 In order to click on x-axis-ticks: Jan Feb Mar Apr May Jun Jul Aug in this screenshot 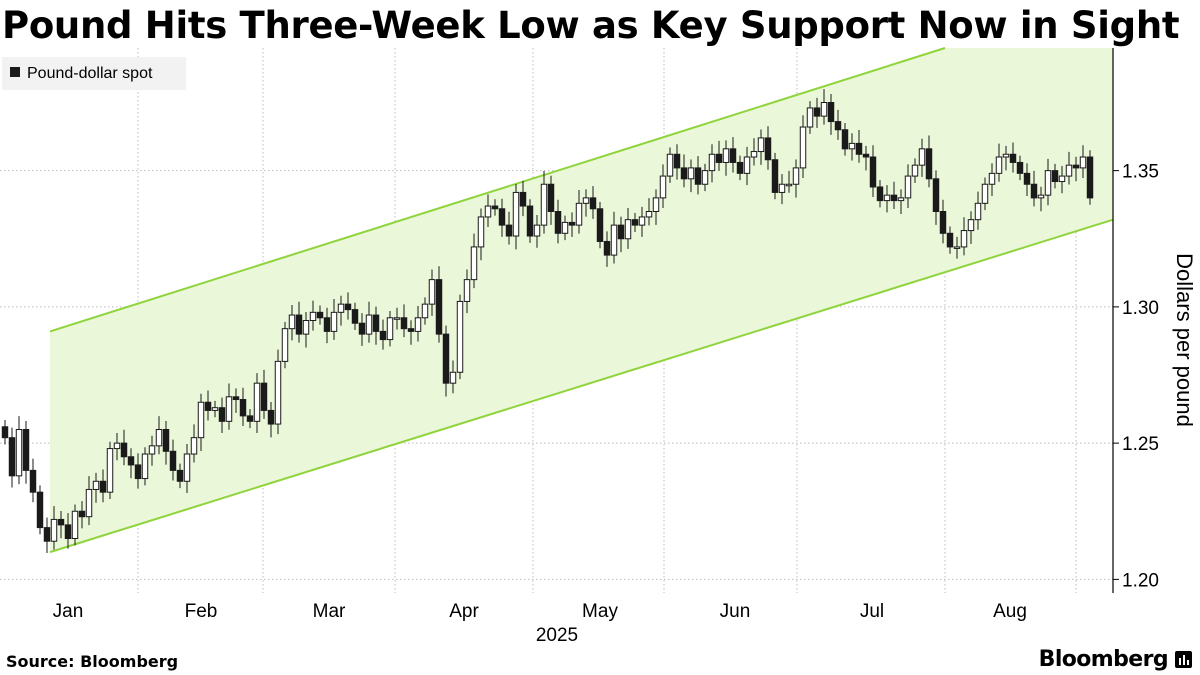, I will do `click(540, 611)`.